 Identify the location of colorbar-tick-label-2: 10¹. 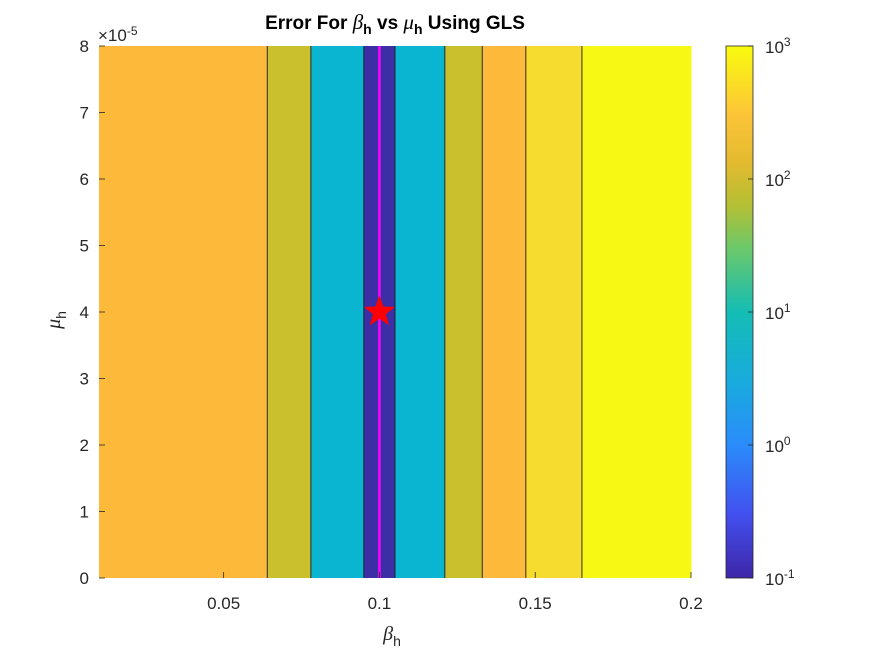
(778, 312).